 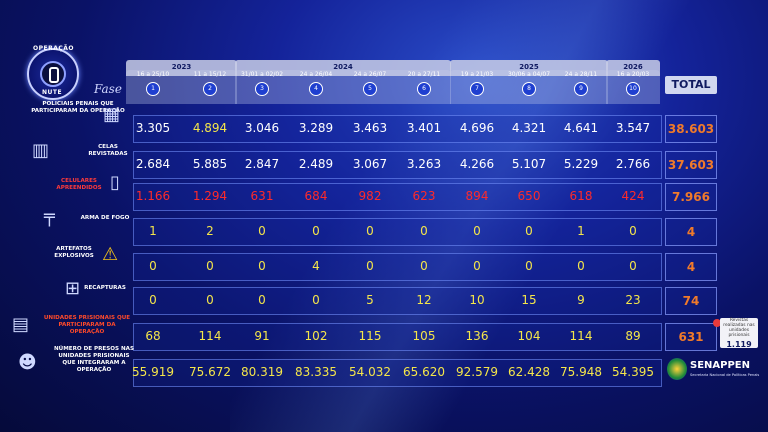 What do you see at coordinates (49, 216) in the screenshot?
I see `gun-icon: ╤` at bounding box center [49, 216].